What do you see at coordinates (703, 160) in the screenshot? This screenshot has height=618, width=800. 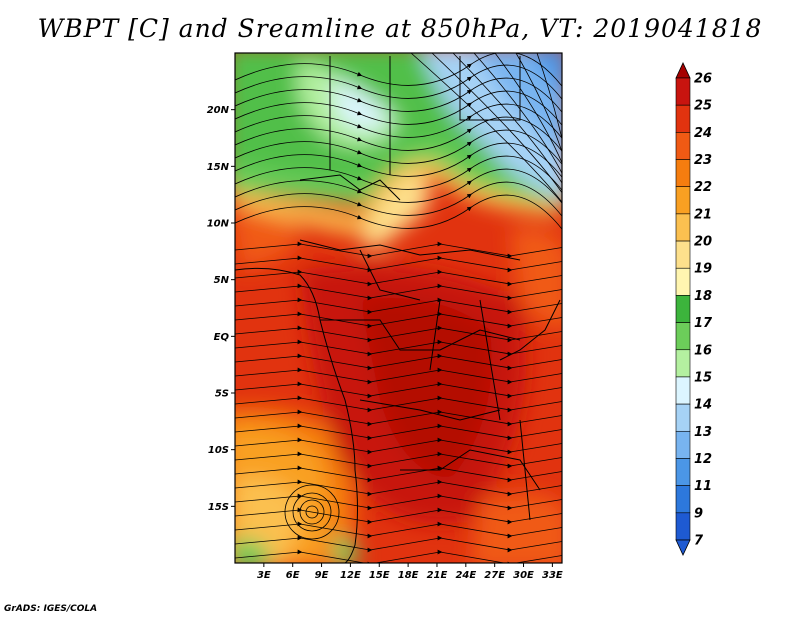 I see `colorbar-level-label: 23` at bounding box center [703, 160].